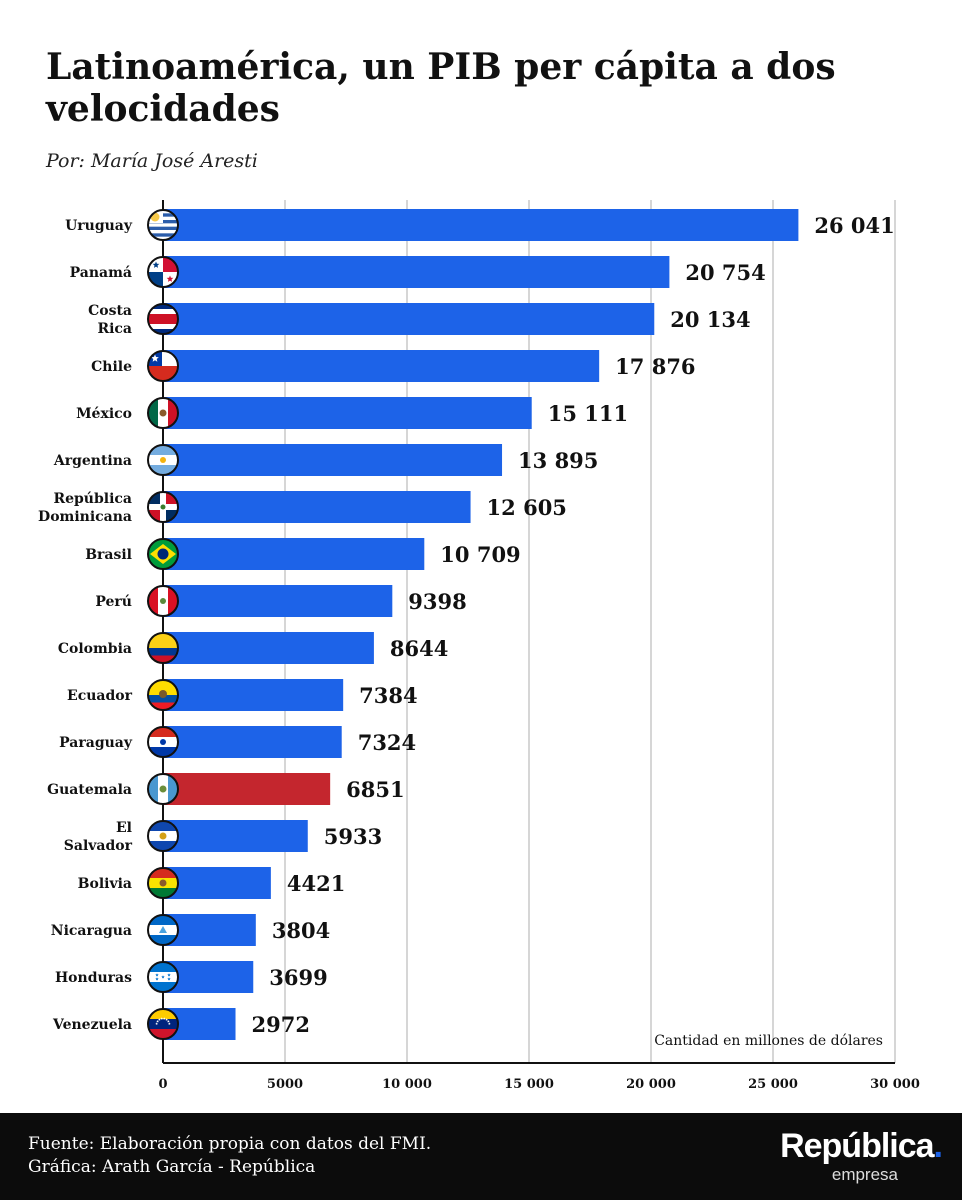 Image resolution: width=962 pixels, height=1200 pixels. I want to click on category-label: República Dominicana, so click(85, 508).